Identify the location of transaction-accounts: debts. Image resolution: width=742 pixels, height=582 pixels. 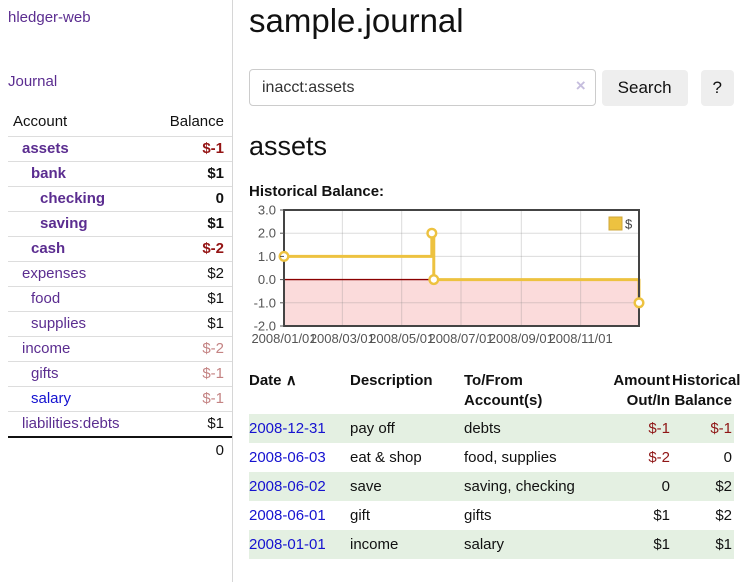
(482, 428).